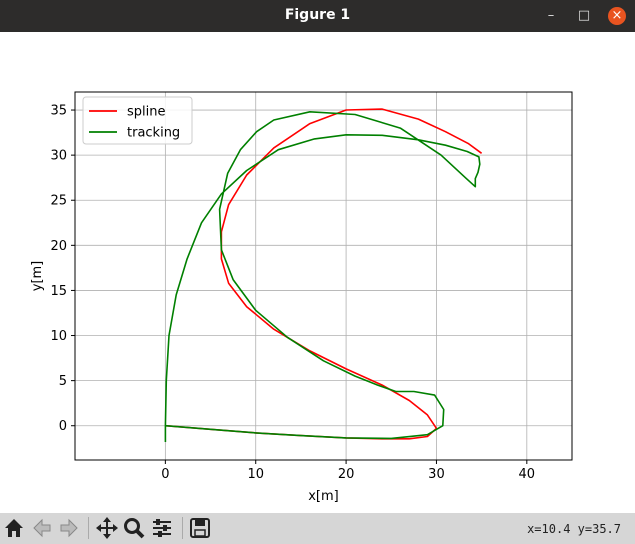 This screenshot has width=635, height=544. What do you see at coordinates (346, 474) in the screenshot?
I see `x-tick-label: 20` at bounding box center [346, 474].